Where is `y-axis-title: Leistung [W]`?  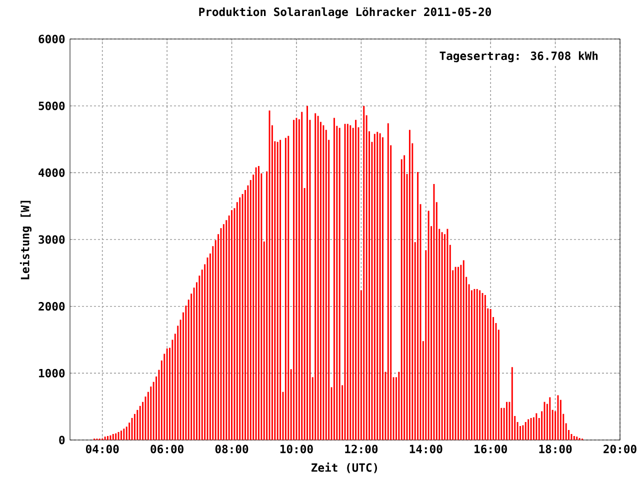
y-axis-title: Leistung [W] is located at coordinates (26, 240).